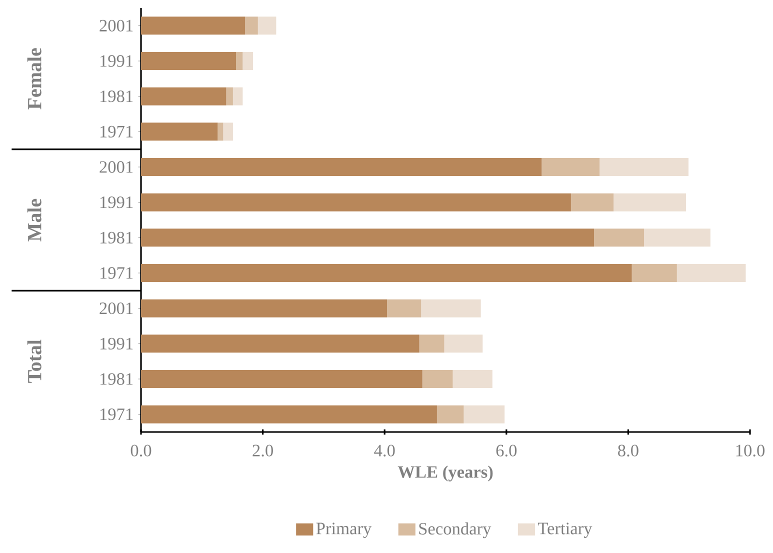 This screenshot has height=553, width=773. I want to click on x-tick-label: 0.0, so click(141, 450).